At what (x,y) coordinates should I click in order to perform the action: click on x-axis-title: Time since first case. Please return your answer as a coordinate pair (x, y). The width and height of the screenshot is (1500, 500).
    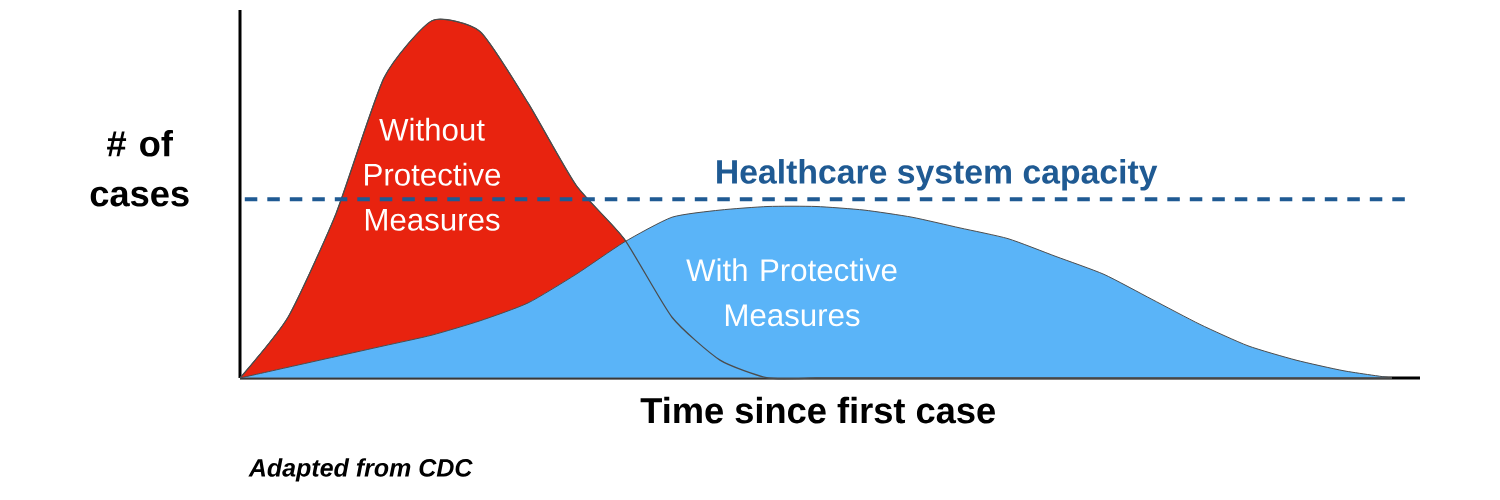
    Looking at the image, I should click on (817, 410).